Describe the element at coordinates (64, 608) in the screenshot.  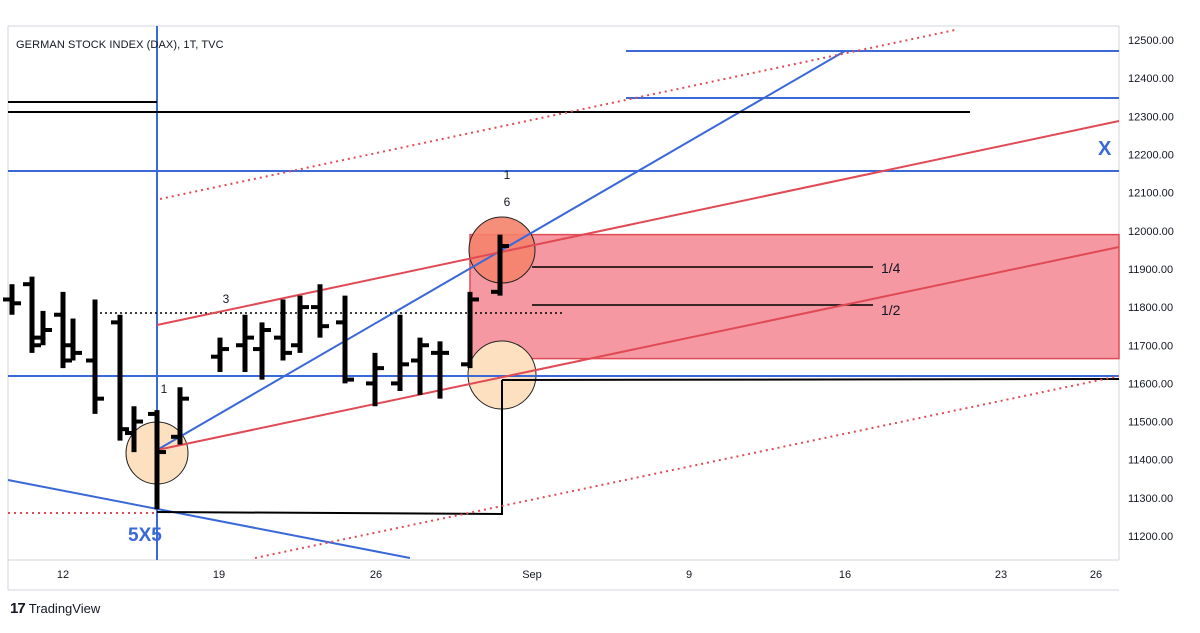
I see `brand-name: TradingView` at that location.